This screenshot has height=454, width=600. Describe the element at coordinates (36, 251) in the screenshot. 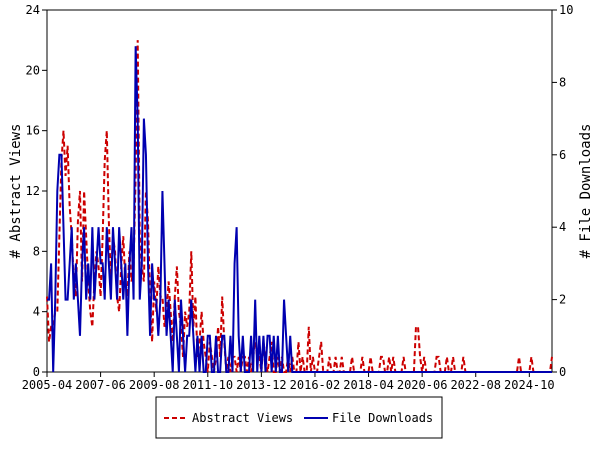

I see `y-tick-label: 8` at that location.